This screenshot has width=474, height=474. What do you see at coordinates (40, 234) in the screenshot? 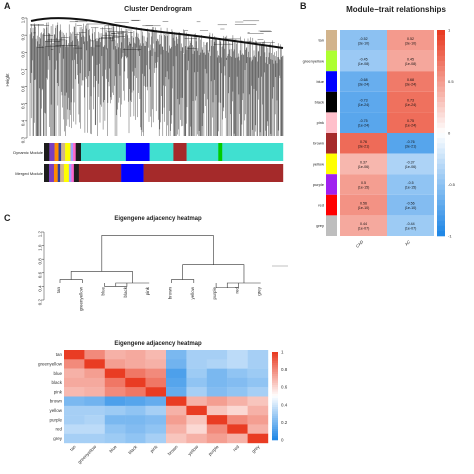
I see `eigengene-tick-label: 1.2` at bounding box center [40, 234].